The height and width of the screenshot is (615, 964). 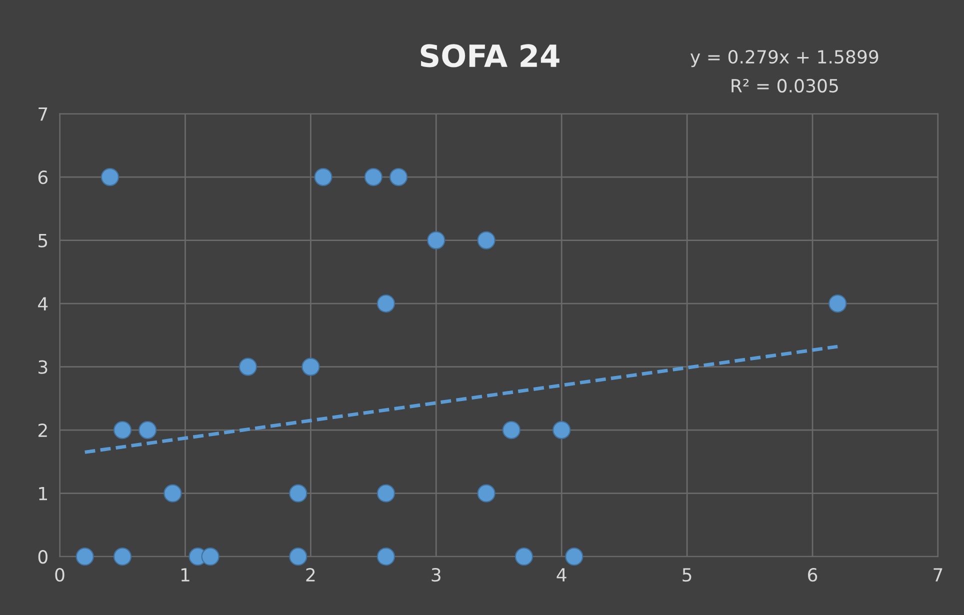 What do you see at coordinates (43, 241) in the screenshot?
I see `y-tick-label: 5` at bounding box center [43, 241].